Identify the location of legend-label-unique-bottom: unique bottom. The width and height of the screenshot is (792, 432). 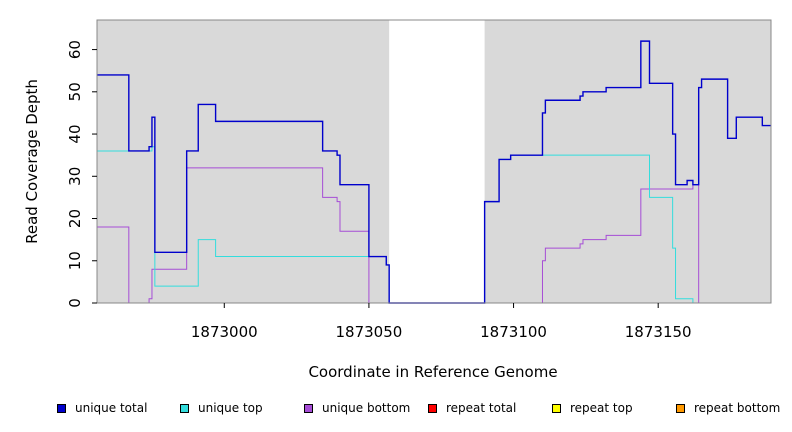
(366, 408).